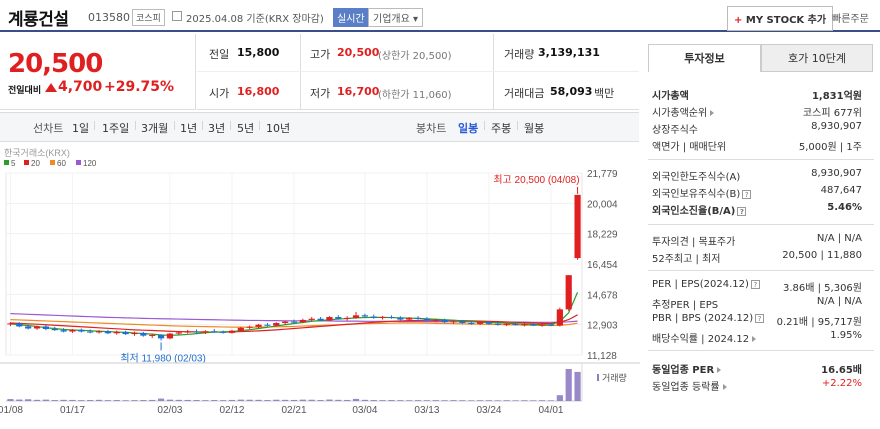 Image resolution: width=880 pixels, height=429 pixels. Describe the element at coordinates (139, 87) in the screenshot. I see `price-change-rate: +29.75%` at that location.